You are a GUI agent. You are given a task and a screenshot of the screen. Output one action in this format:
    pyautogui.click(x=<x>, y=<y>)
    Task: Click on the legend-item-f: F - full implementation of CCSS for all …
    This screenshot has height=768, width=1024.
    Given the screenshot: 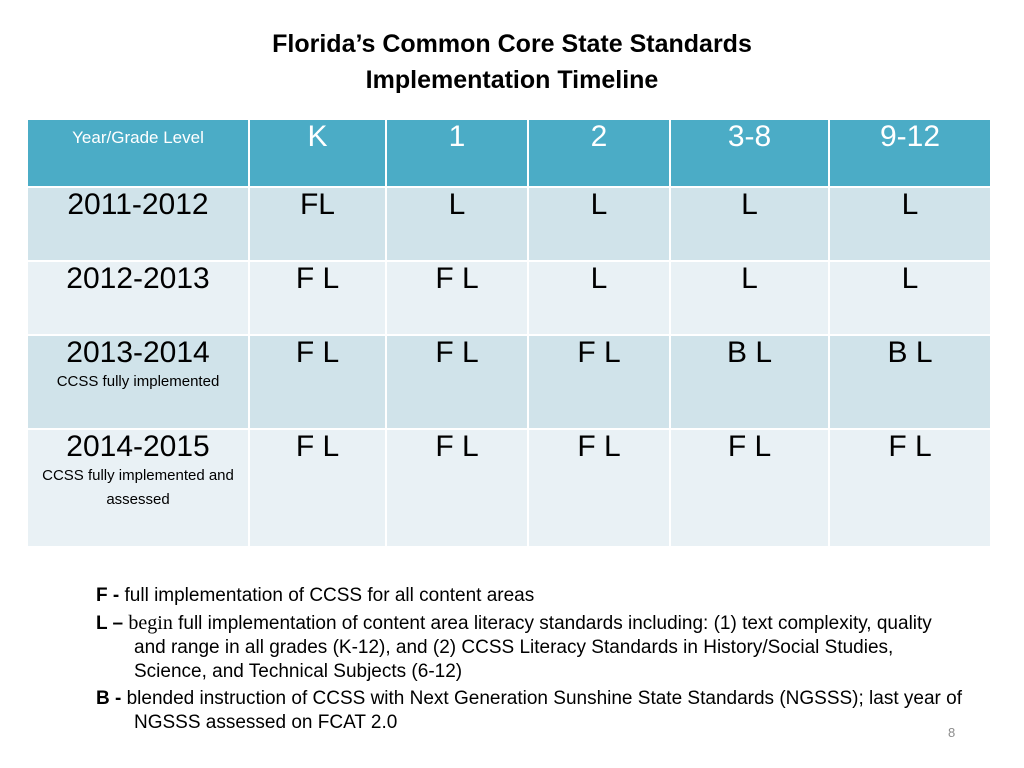 What is the action you would take?
    pyautogui.click(x=531, y=596)
    